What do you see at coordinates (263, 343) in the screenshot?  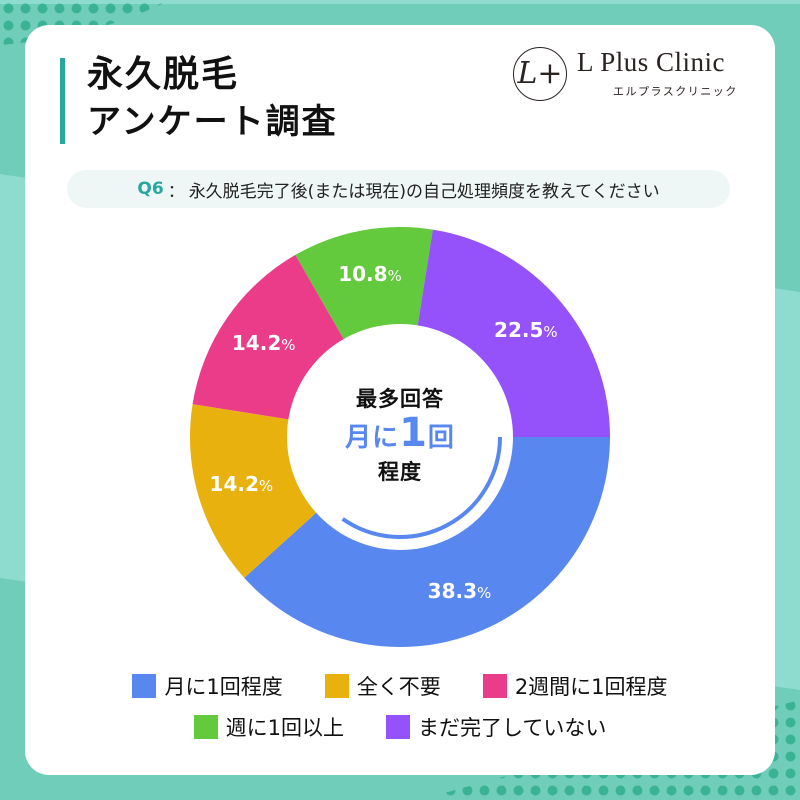 I see `slice-label-biweekly: 14.2%` at bounding box center [263, 343].